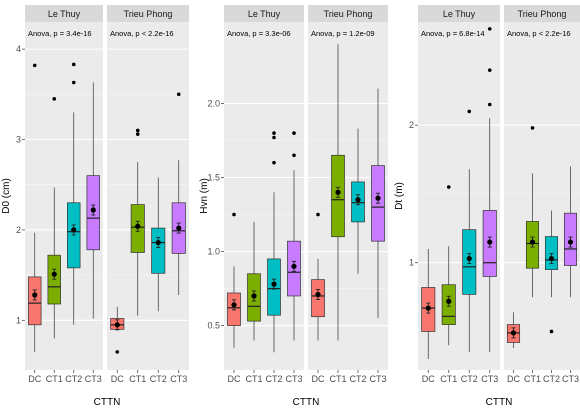 The image size is (580, 412). Describe the element at coordinates (213, 252) in the screenshot. I see `y-tick-label: 1.0` at that location.